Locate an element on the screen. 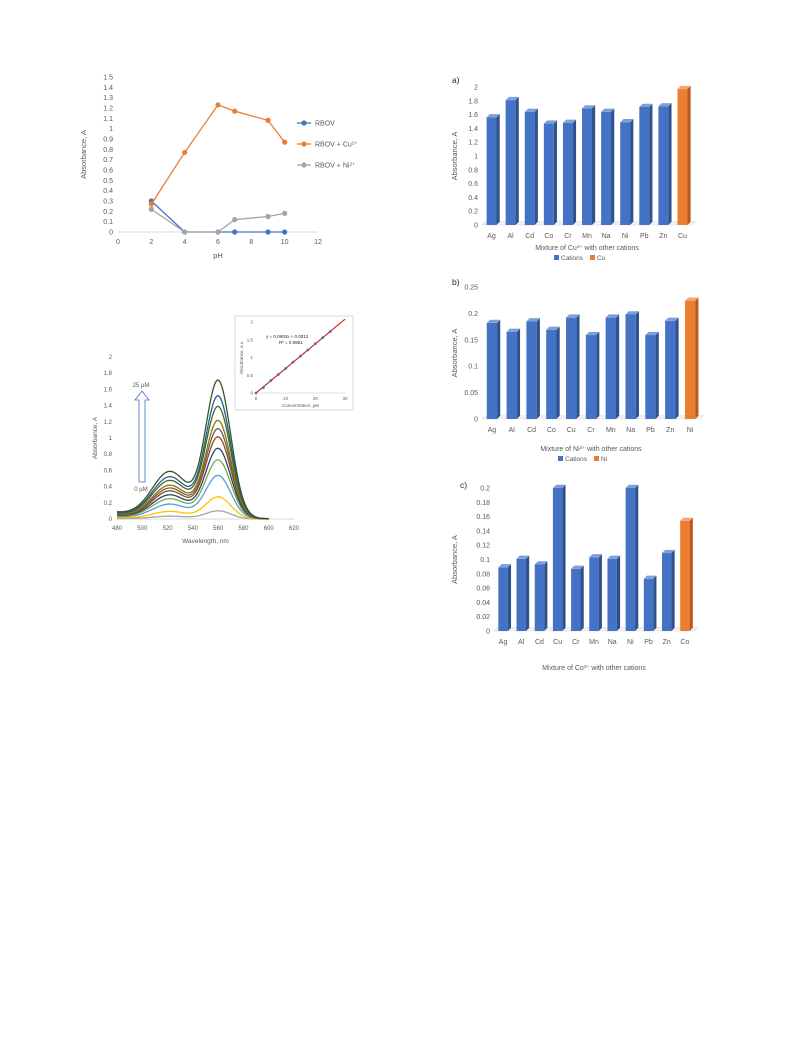 Image resolution: width=793 pixels, height=1057 pixels. c-y-tick-label: 0.18 is located at coordinates (483, 503).